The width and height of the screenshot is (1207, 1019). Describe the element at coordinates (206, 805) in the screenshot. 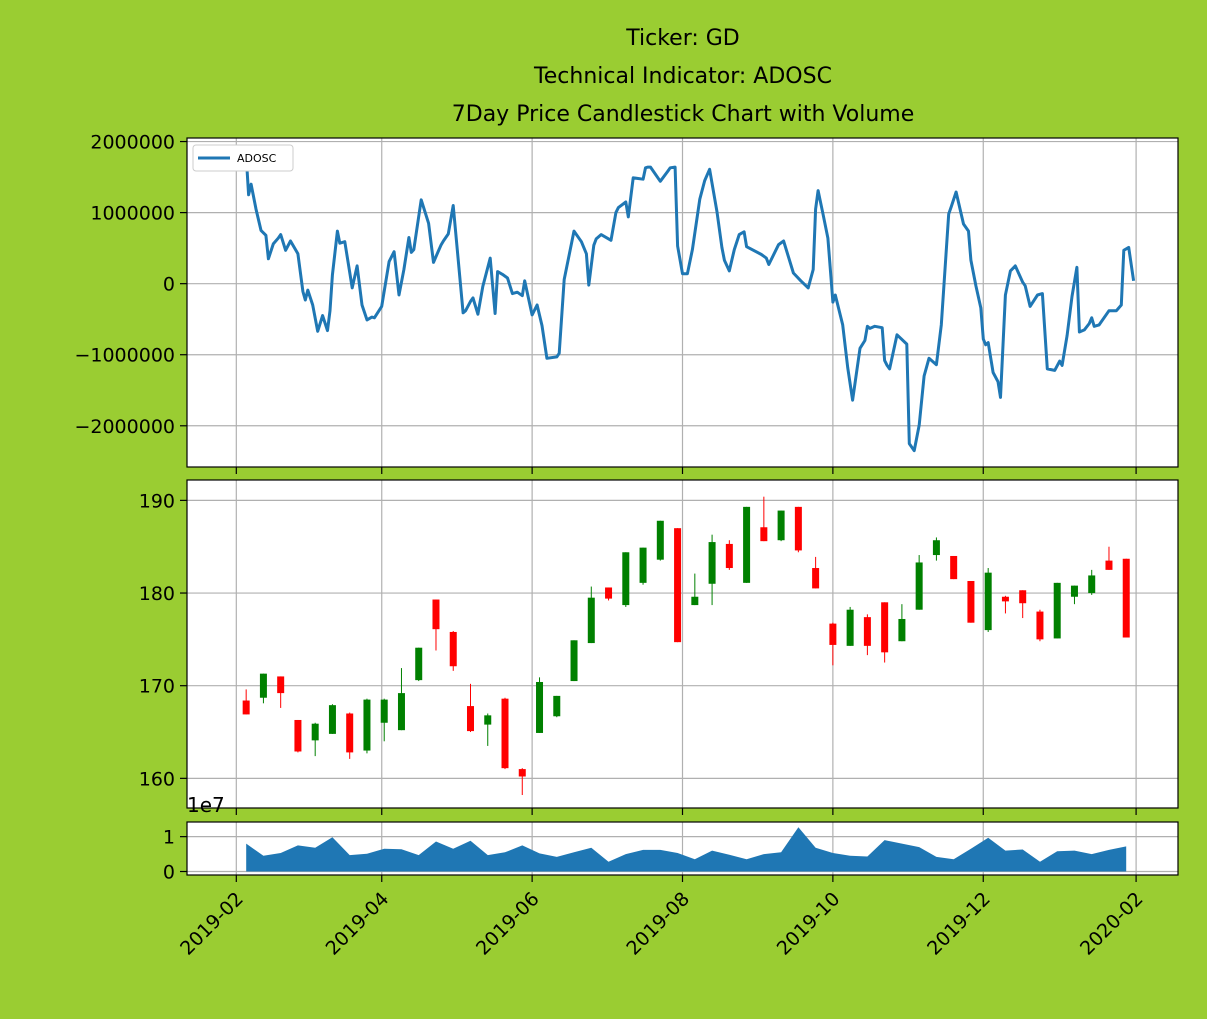

I see `volume-offset-label: 1e7` at that location.